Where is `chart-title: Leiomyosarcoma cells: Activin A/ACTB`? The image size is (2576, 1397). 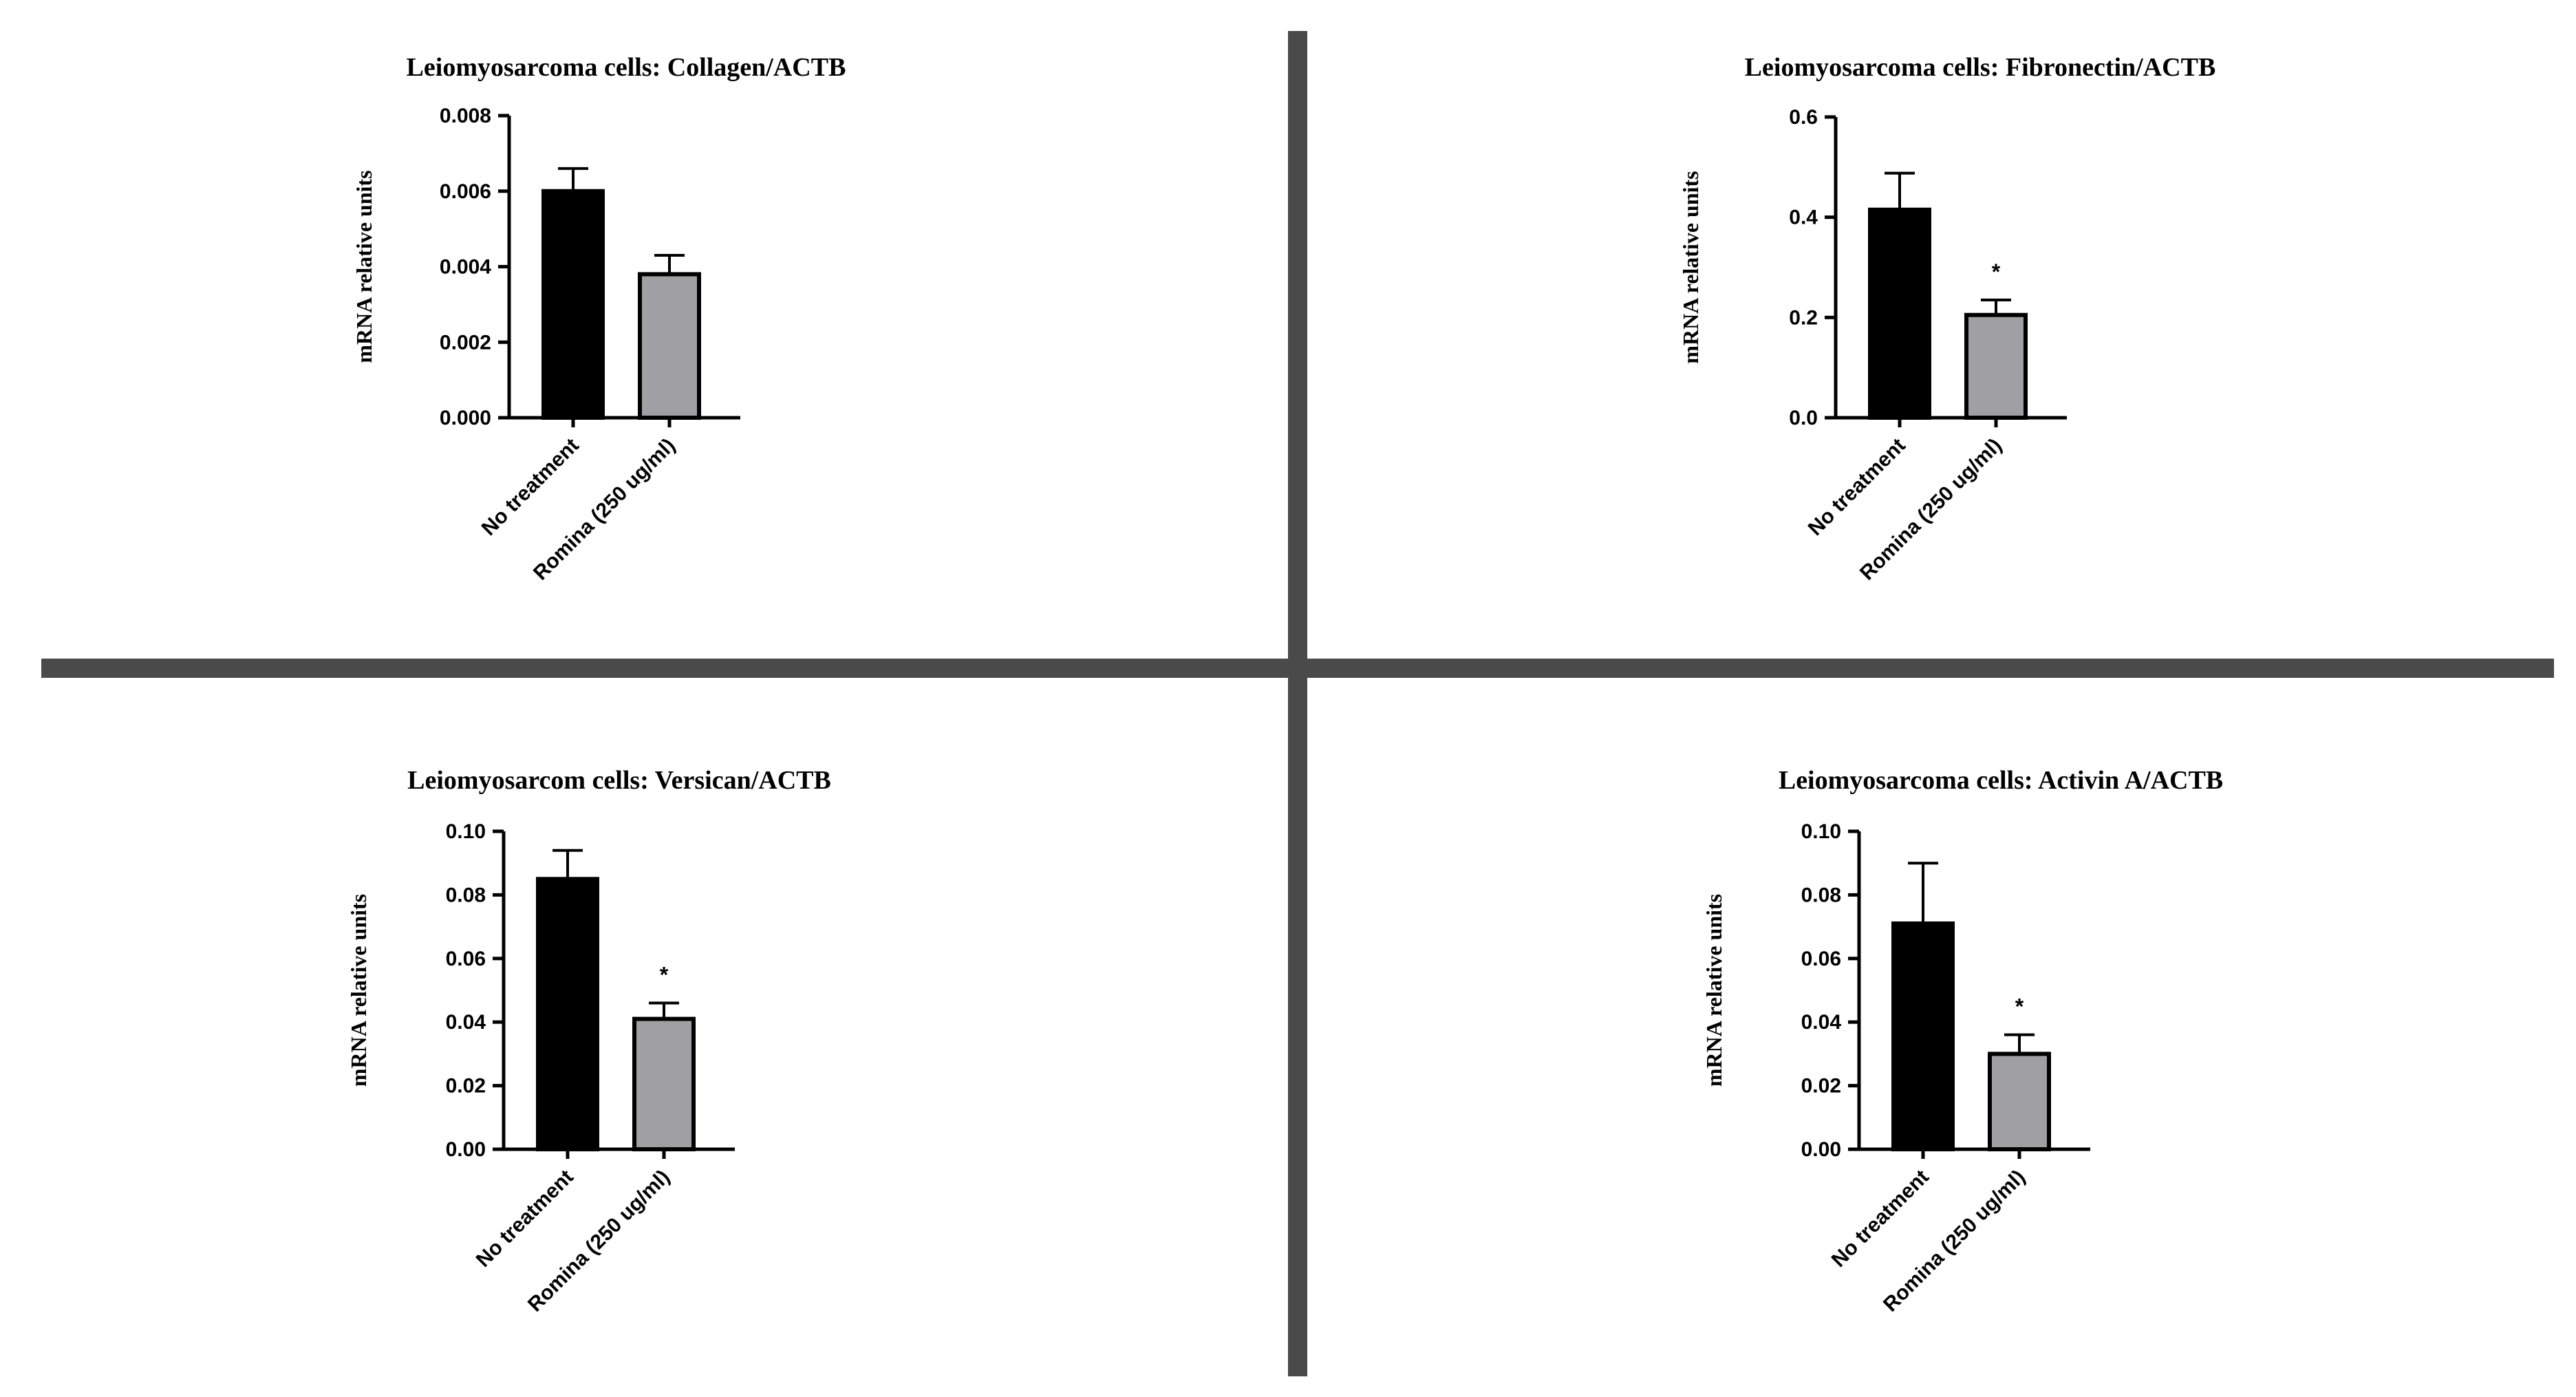 chart-title: Leiomyosarcoma cells: Activin A/ACTB is located at coordinates (2001, 780).